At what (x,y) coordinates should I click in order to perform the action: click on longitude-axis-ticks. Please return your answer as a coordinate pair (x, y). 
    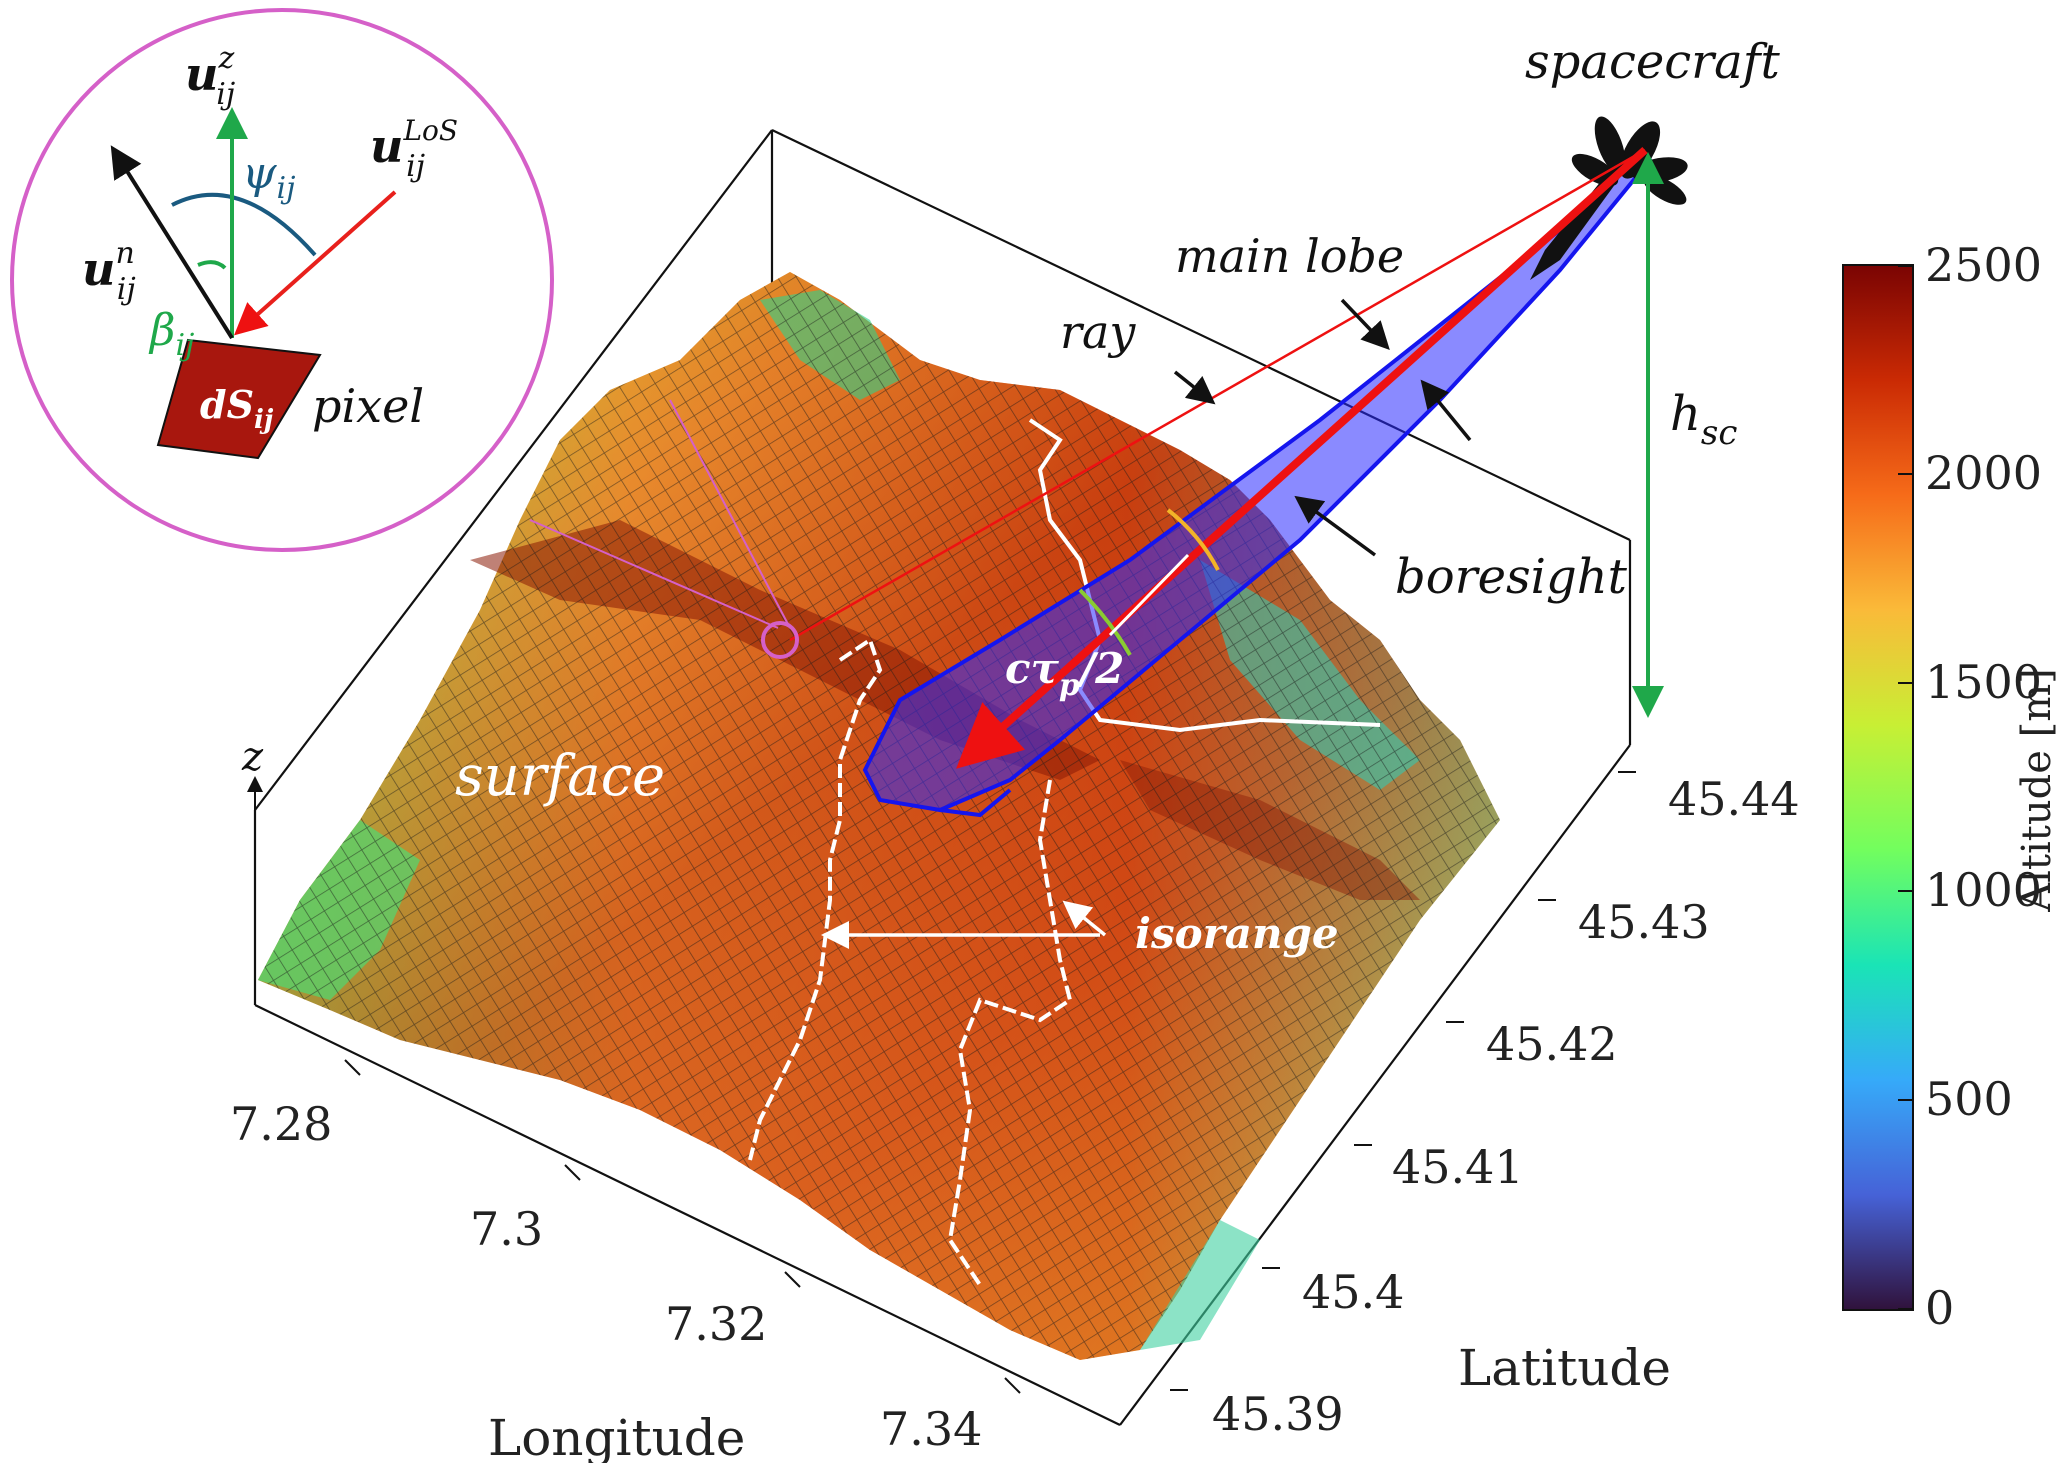
    Looking at the image, I should click on (682, 1226).